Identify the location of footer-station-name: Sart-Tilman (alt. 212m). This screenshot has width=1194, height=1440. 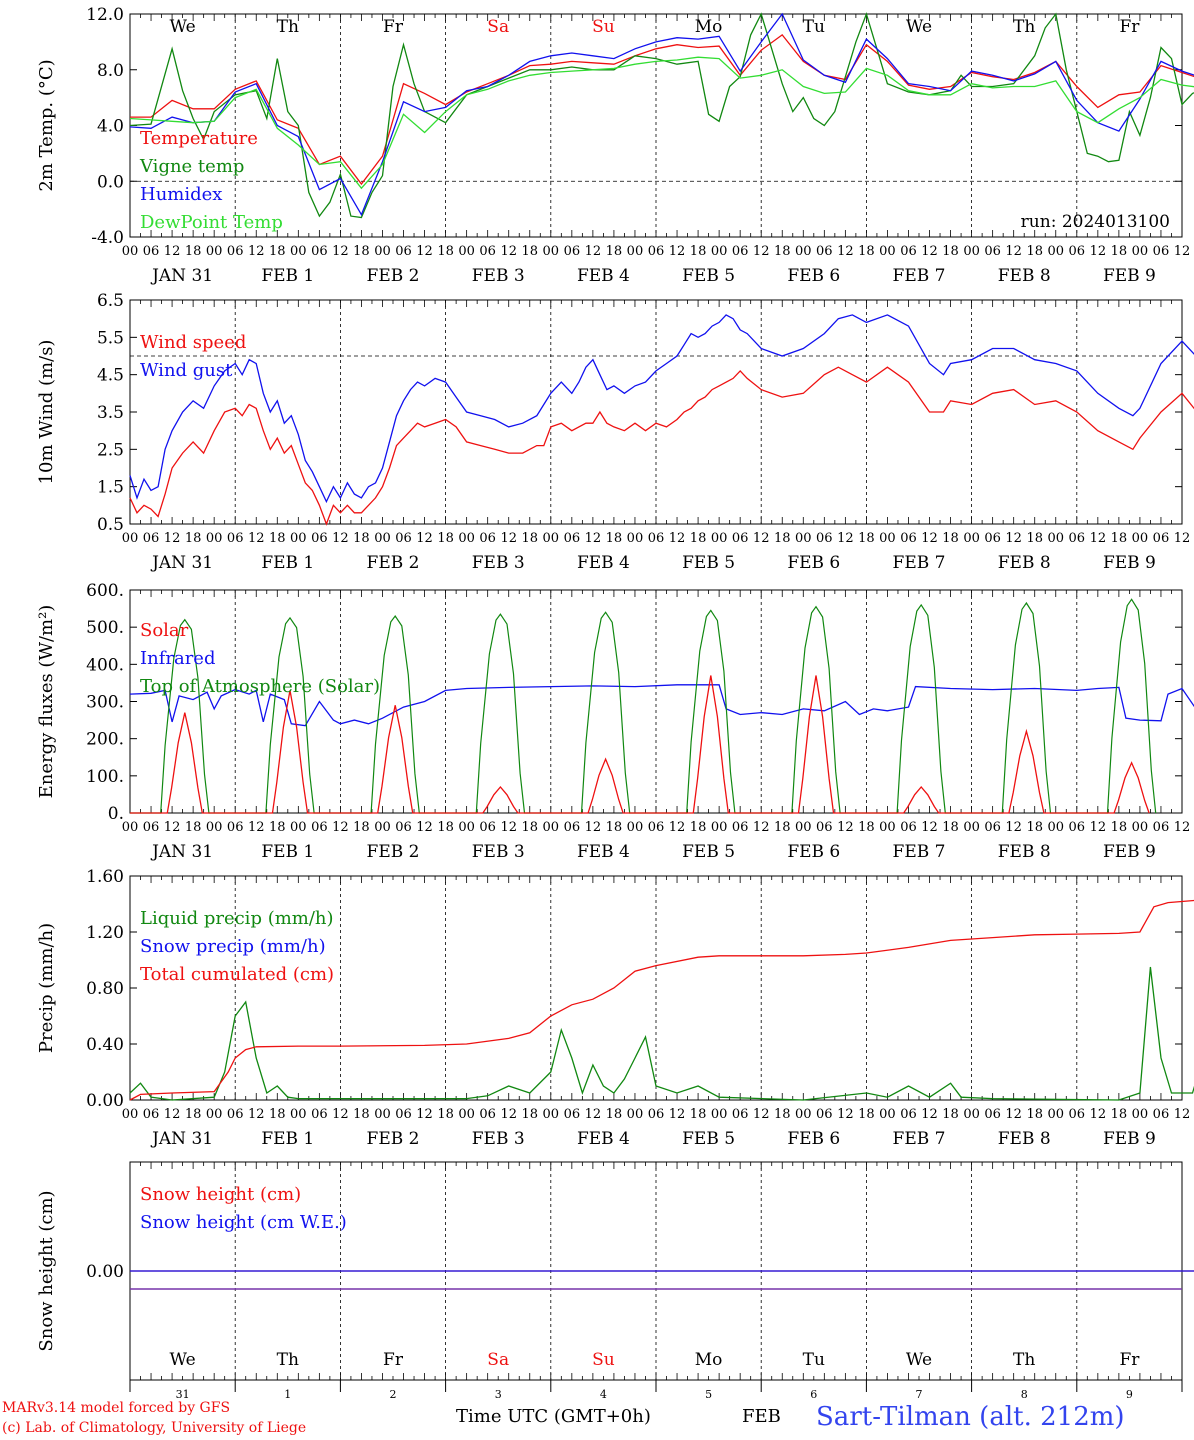
(970, 1417).